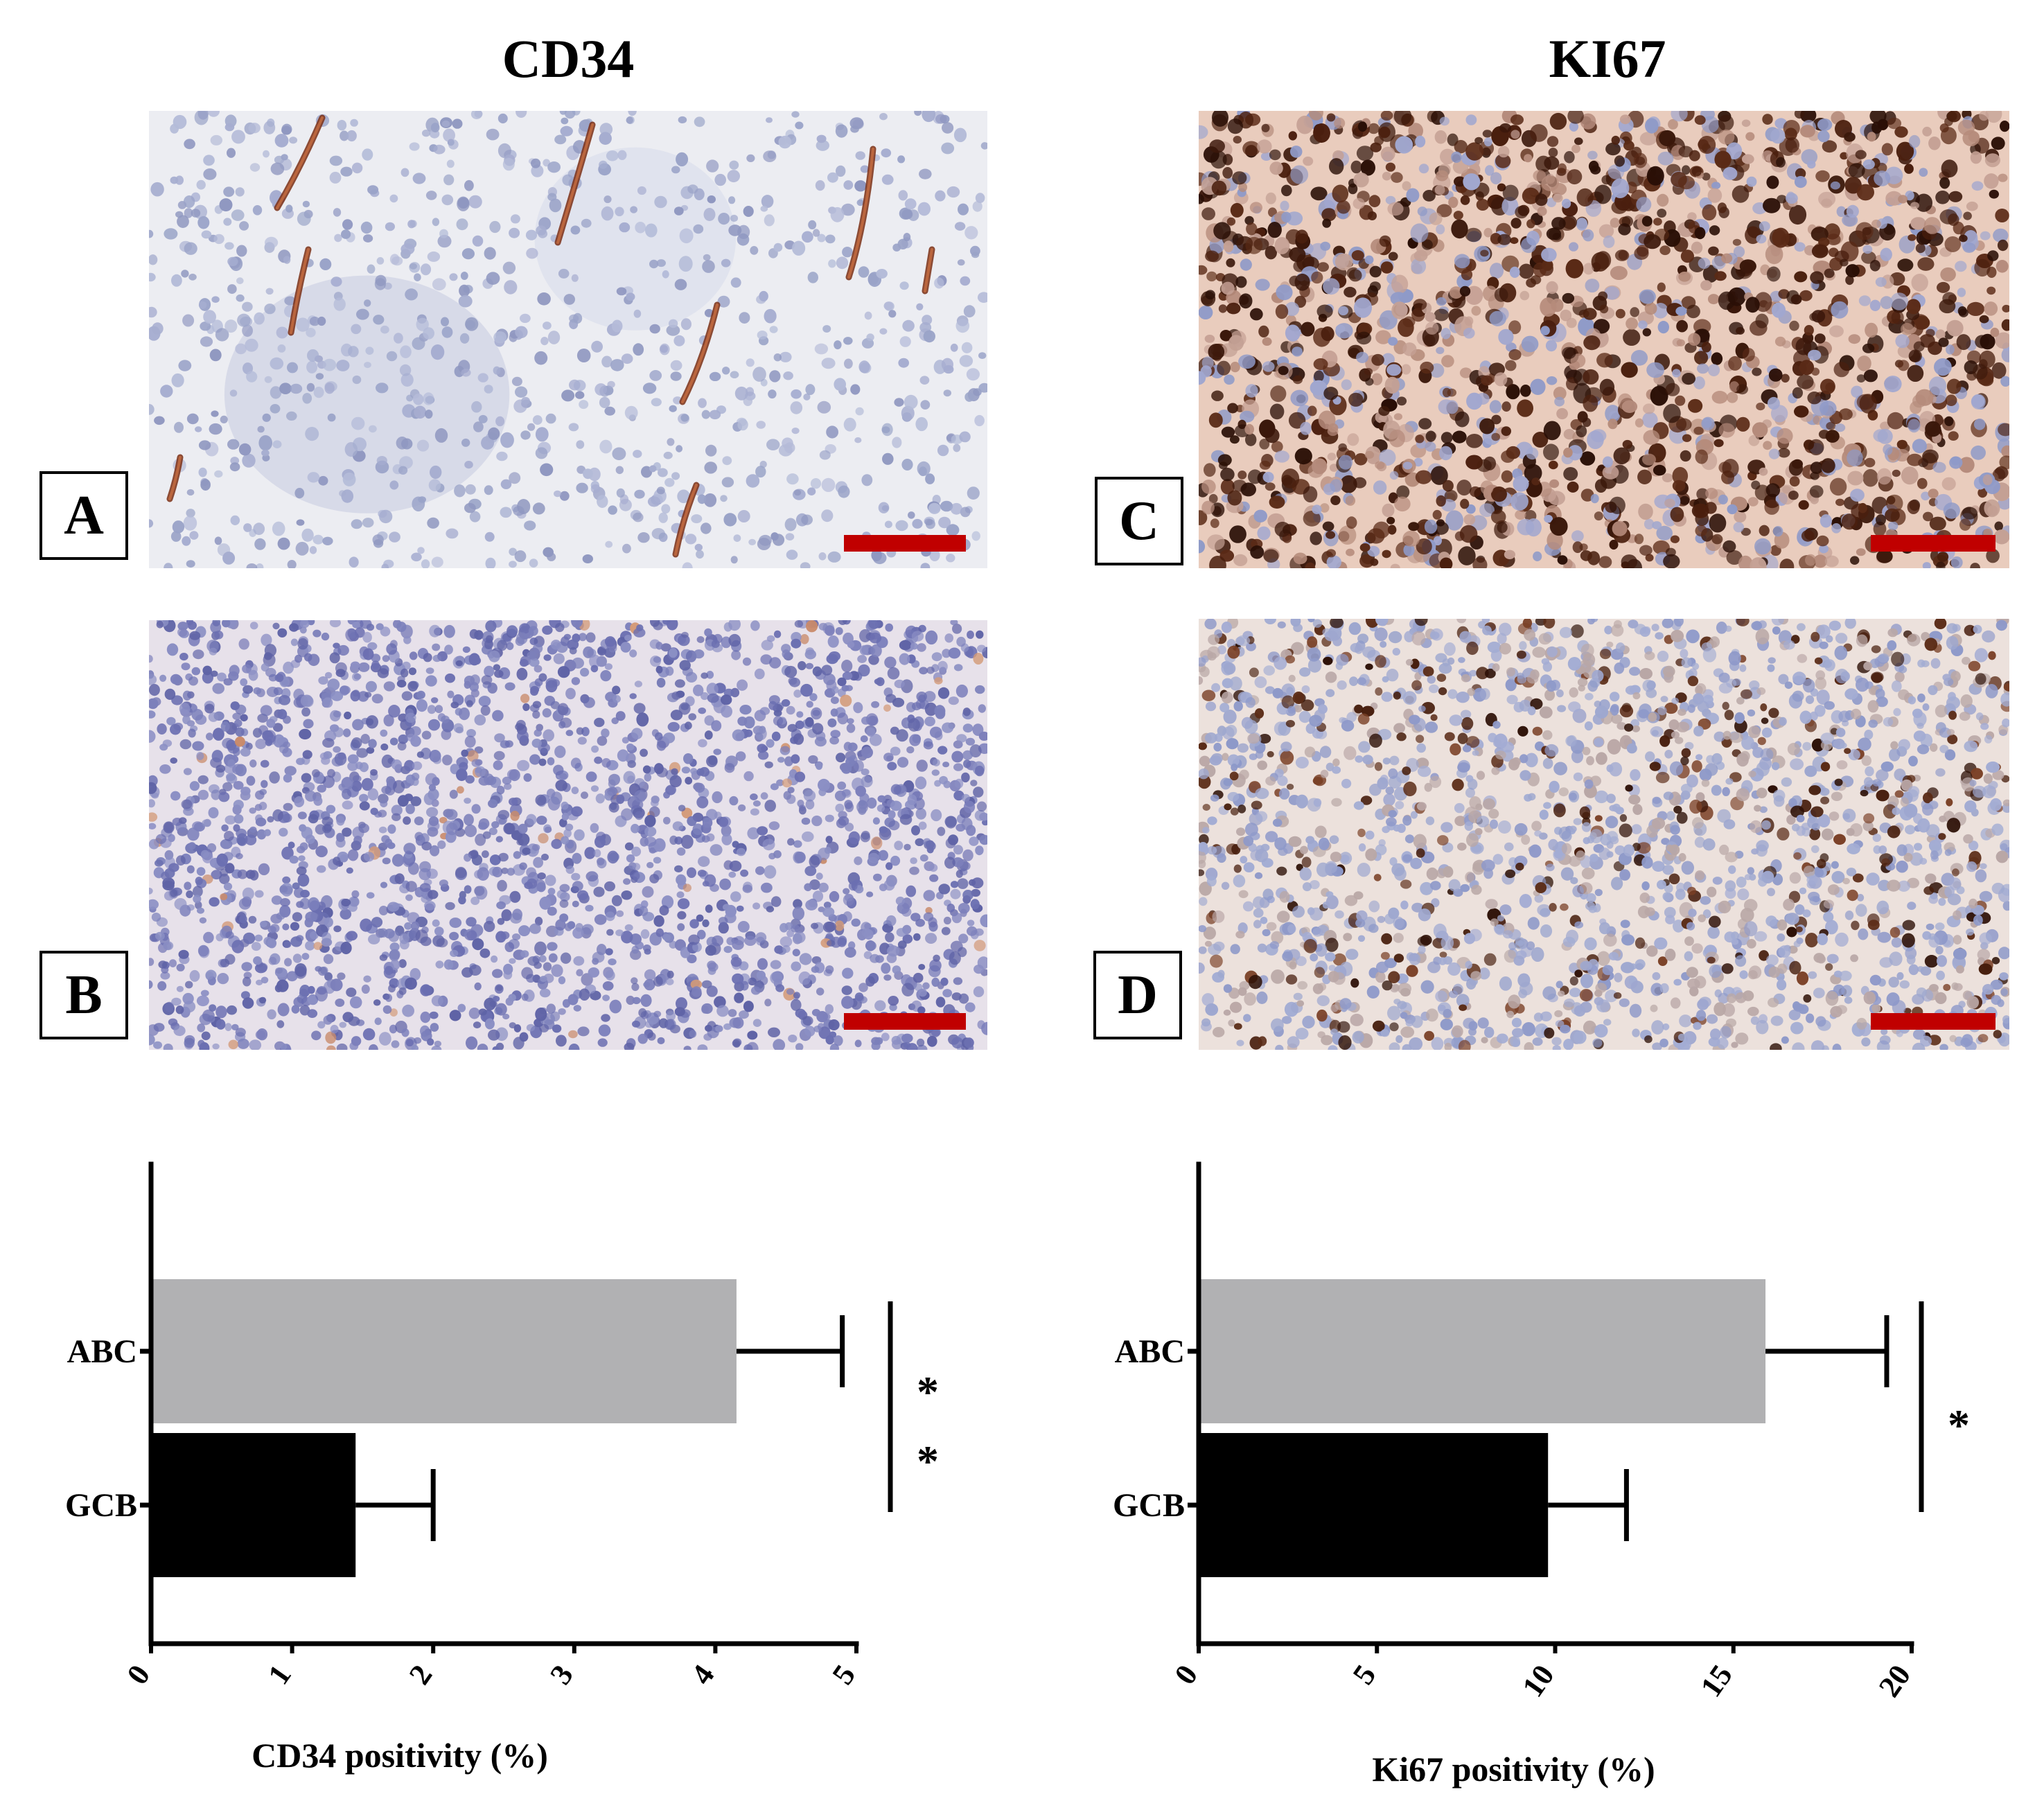 The height and width of the screenshot is (1819, 2044). Describe the element at coordinates (561, 1675) in the screenshot. I see `x-tick-label: 3` at that location.